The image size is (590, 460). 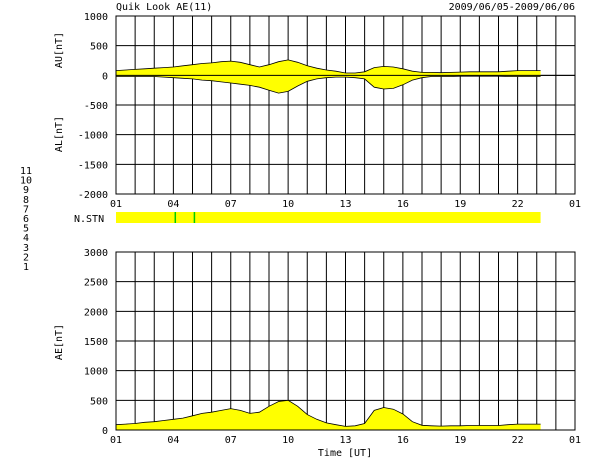 What do you see at coordinates (59, 134) in the screenshot?
I see `al-axis-label: AL[nT]` at bounding box center [59, 134].